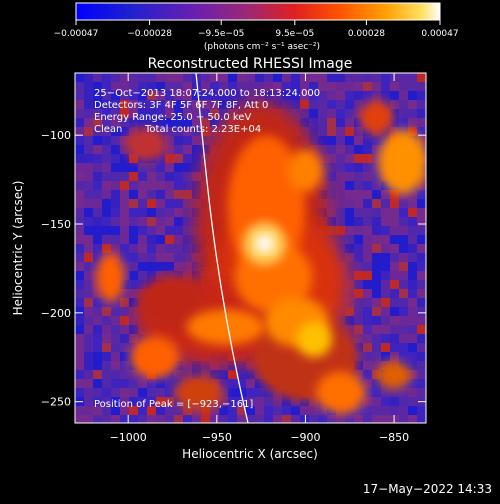 This screenshot has width=500, height=504. Describe the element at coordinates (225, 327) in the screenshot. I see `emission-blob` at that location.